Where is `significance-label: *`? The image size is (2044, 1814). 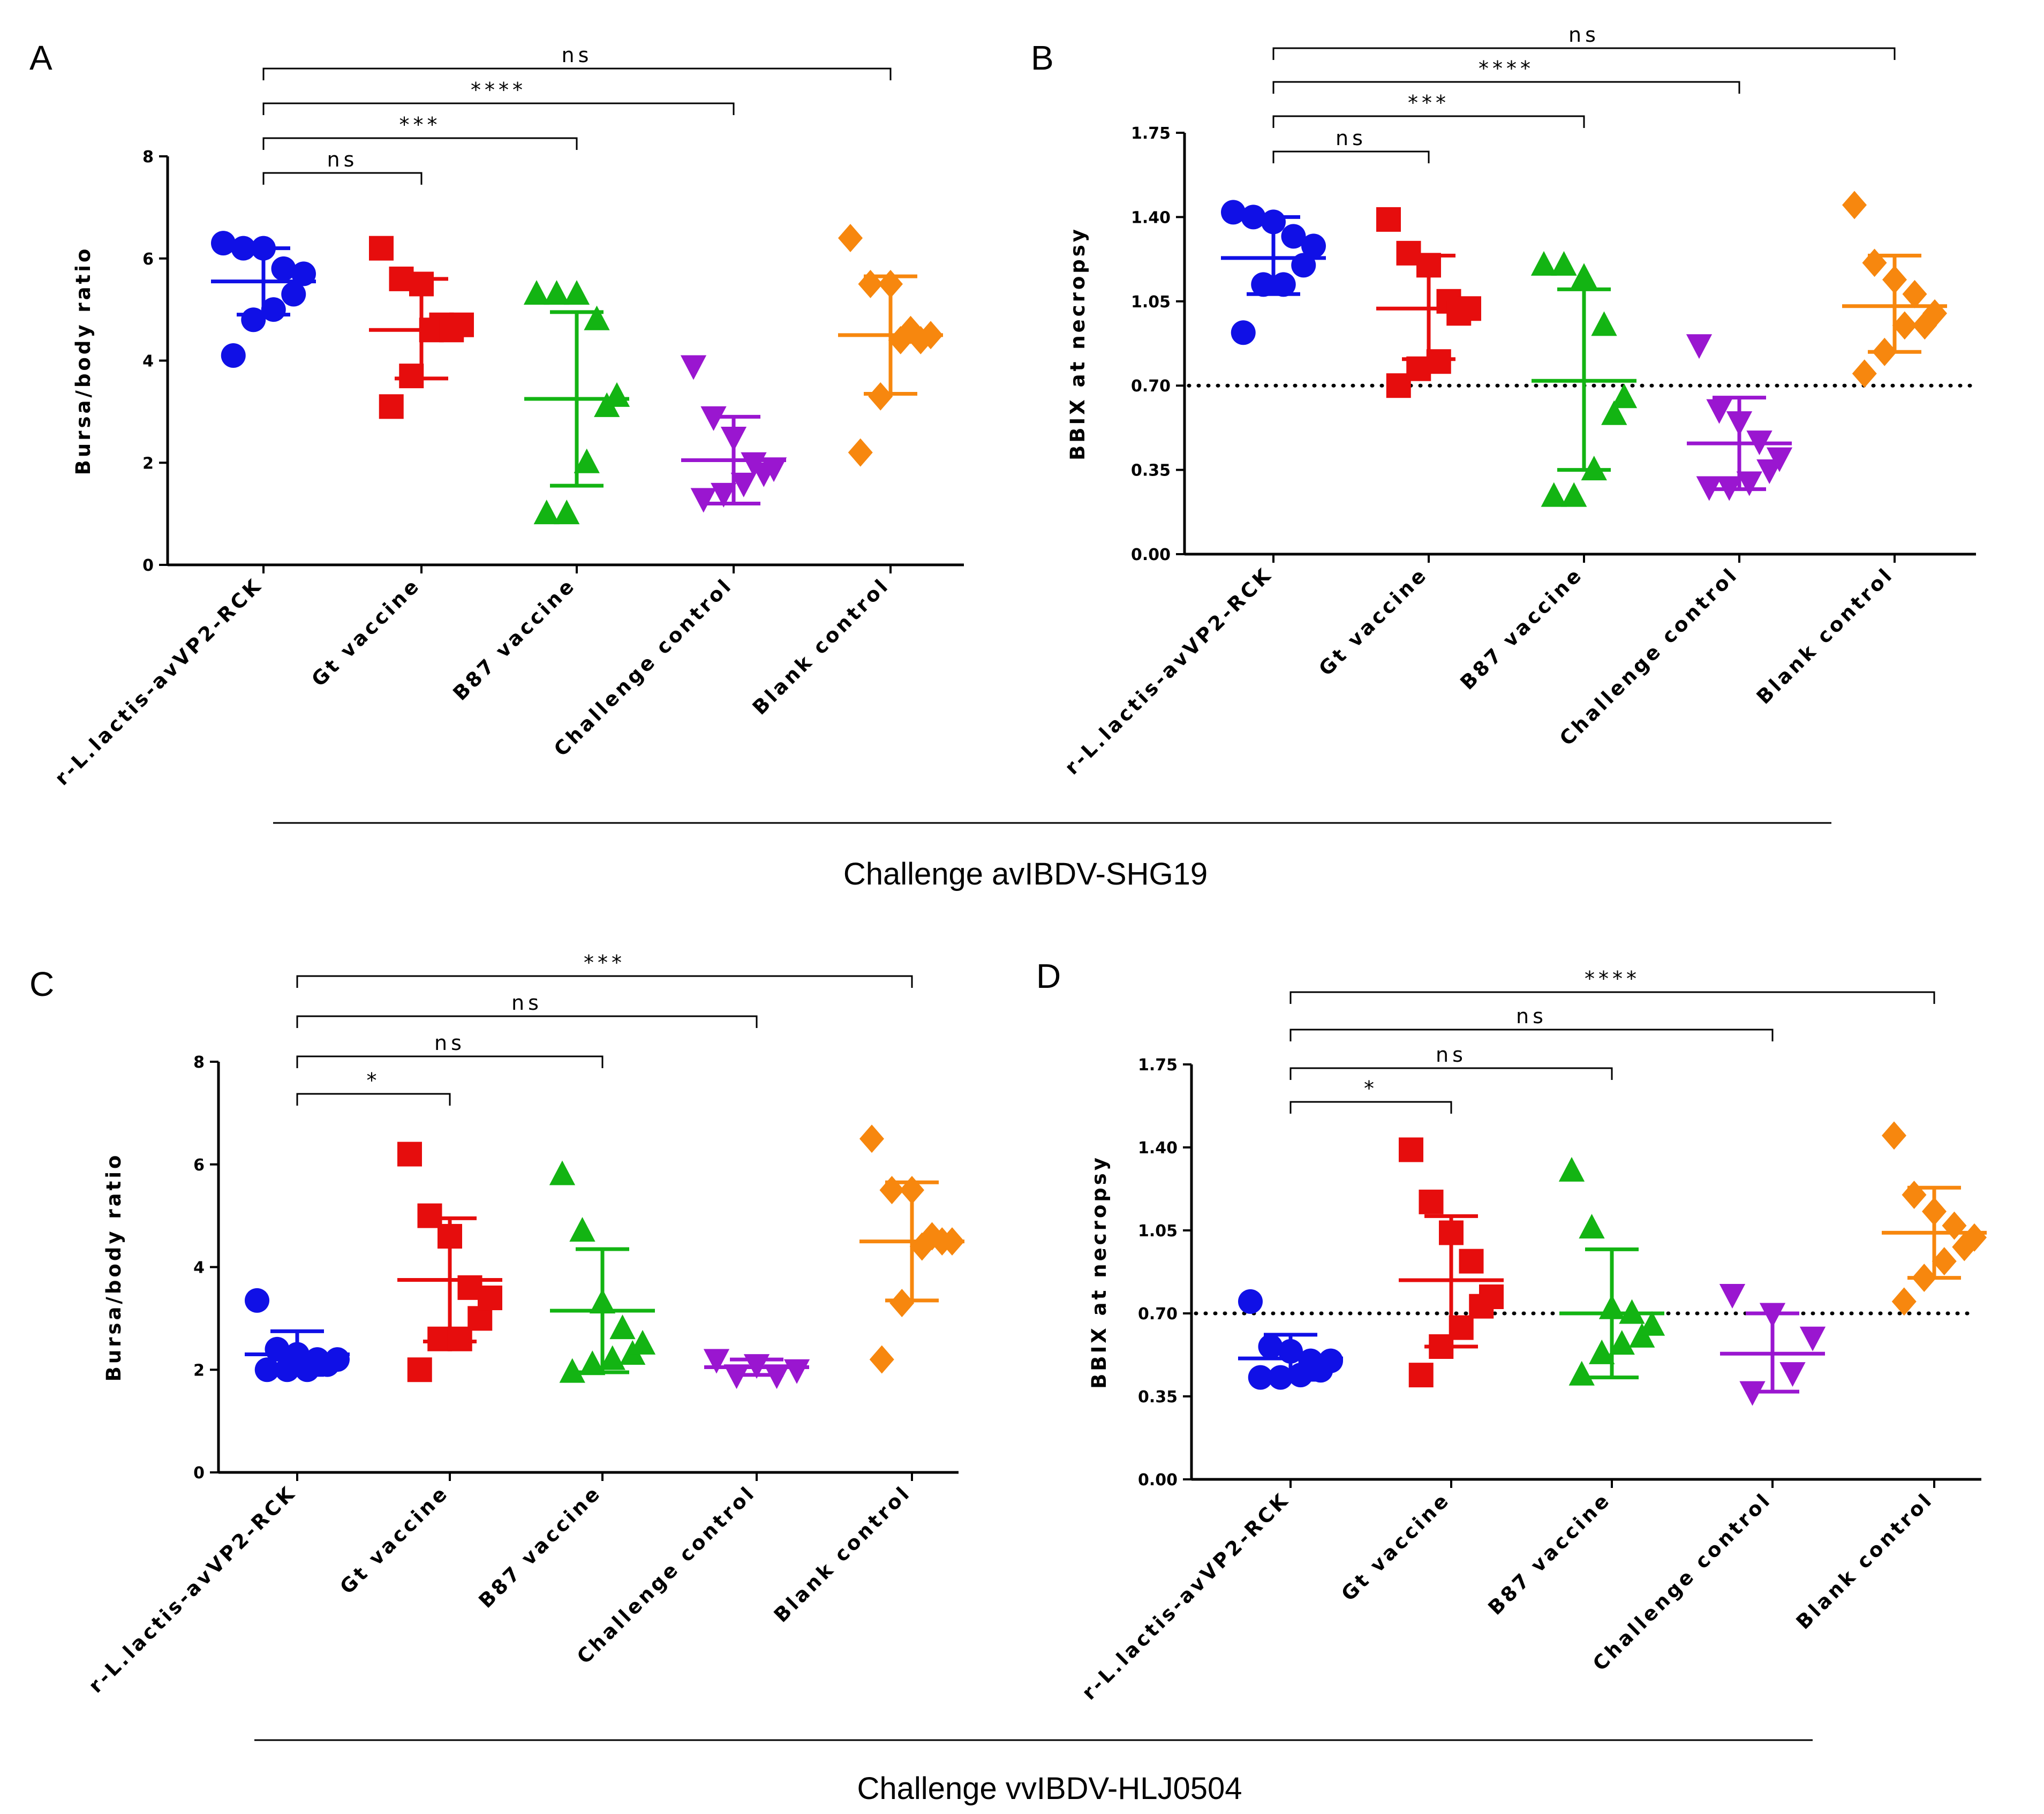 significance-label: * is located at coordinates (374, 1080).